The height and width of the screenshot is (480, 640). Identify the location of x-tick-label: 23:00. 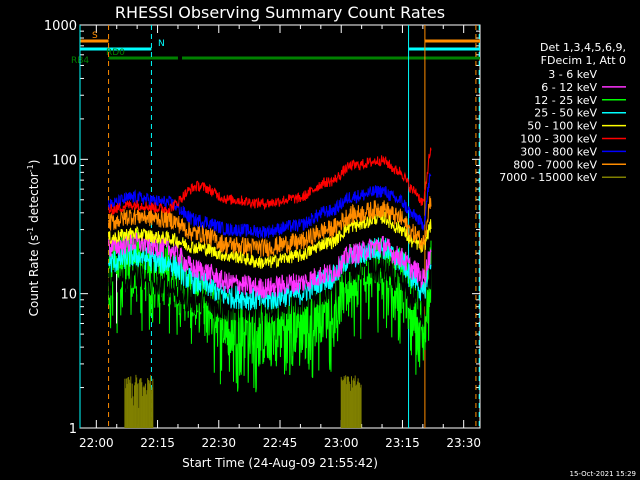
(341, 443).